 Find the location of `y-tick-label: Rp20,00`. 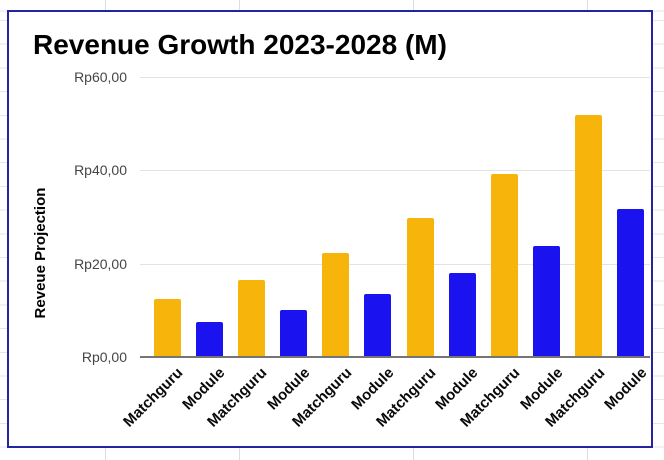

y-tick-label: Rp20,00 is located at coordinates (100, 263).